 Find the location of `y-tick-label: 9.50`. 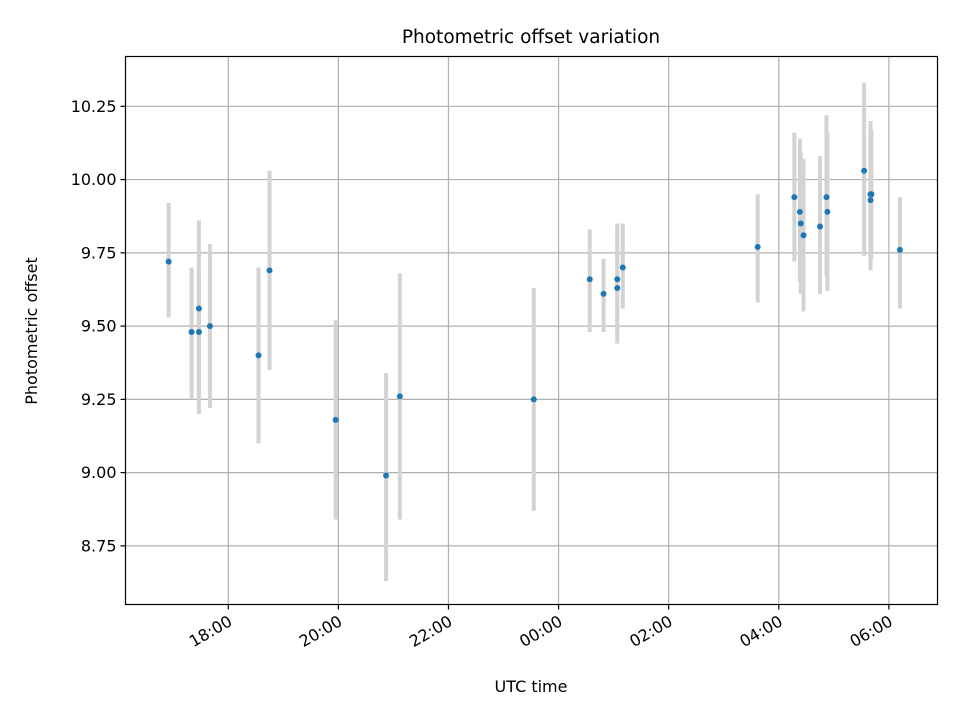

y-tick-label: 9.50 is located at coordinates (99, 326).